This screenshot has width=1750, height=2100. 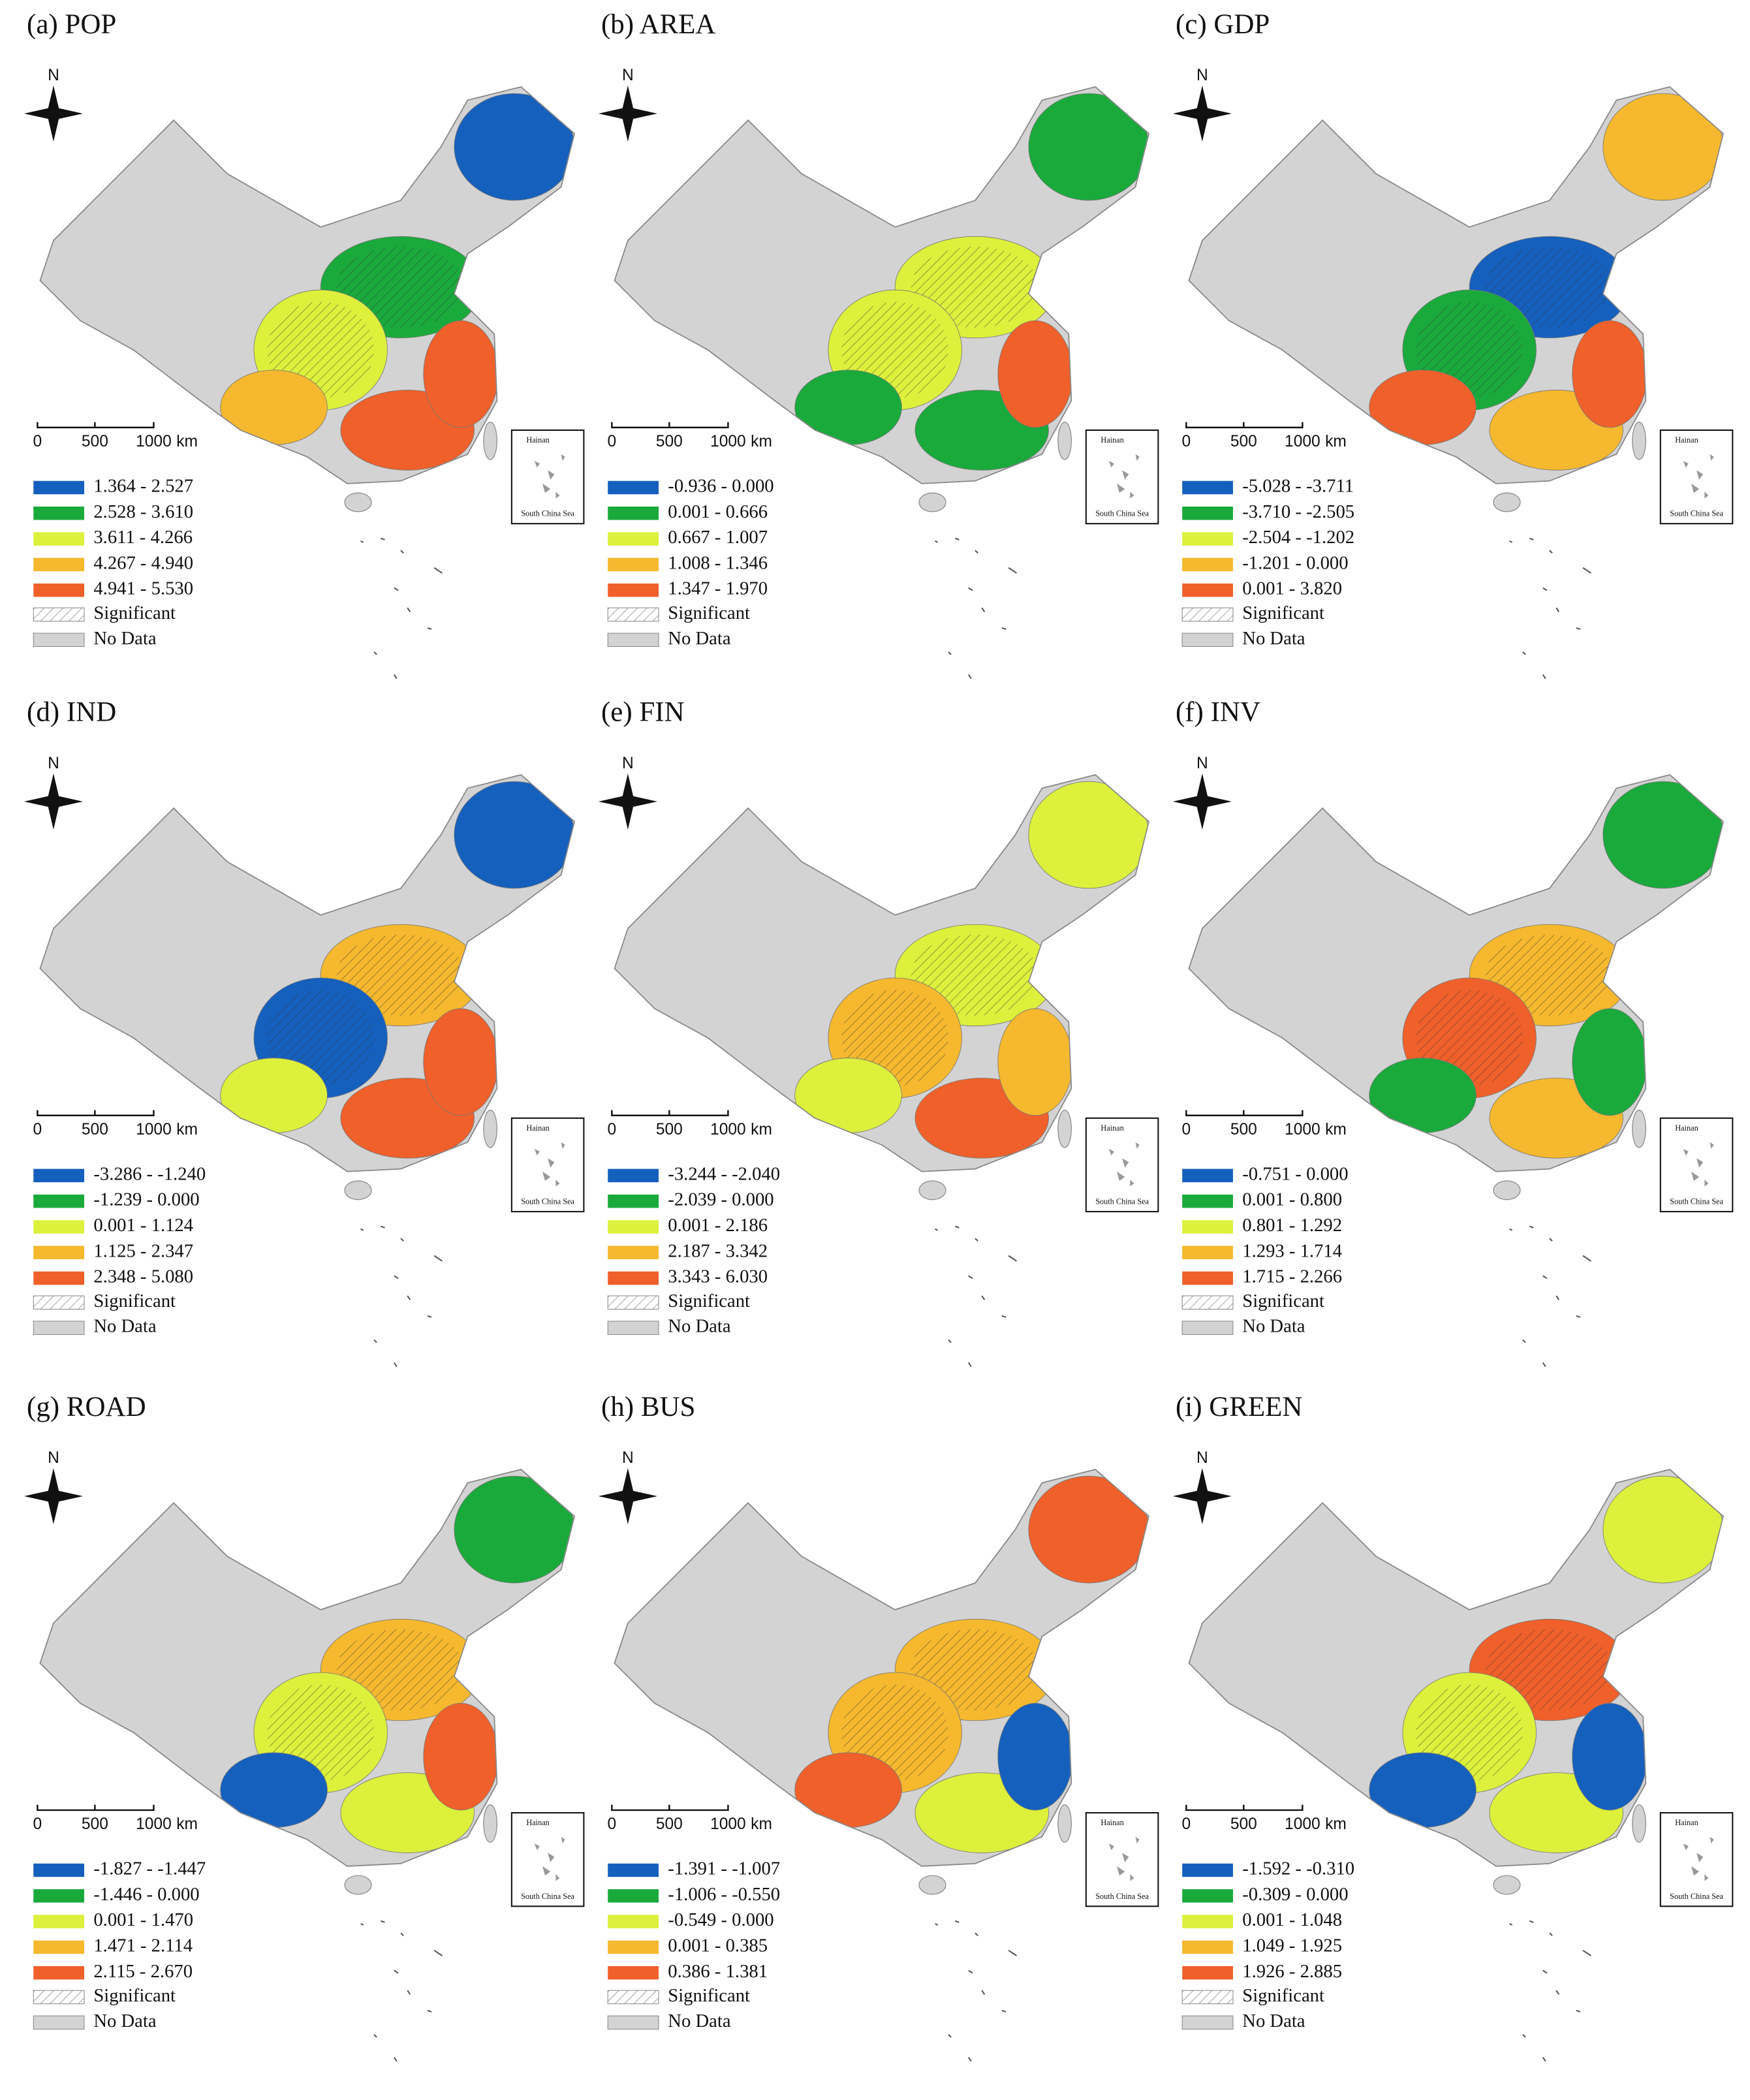 What do you see at coordinates (1298, 486) in the screenshot?
I see `legend-label: -5.028 - -3.711` at bounding box center [1298, 486].